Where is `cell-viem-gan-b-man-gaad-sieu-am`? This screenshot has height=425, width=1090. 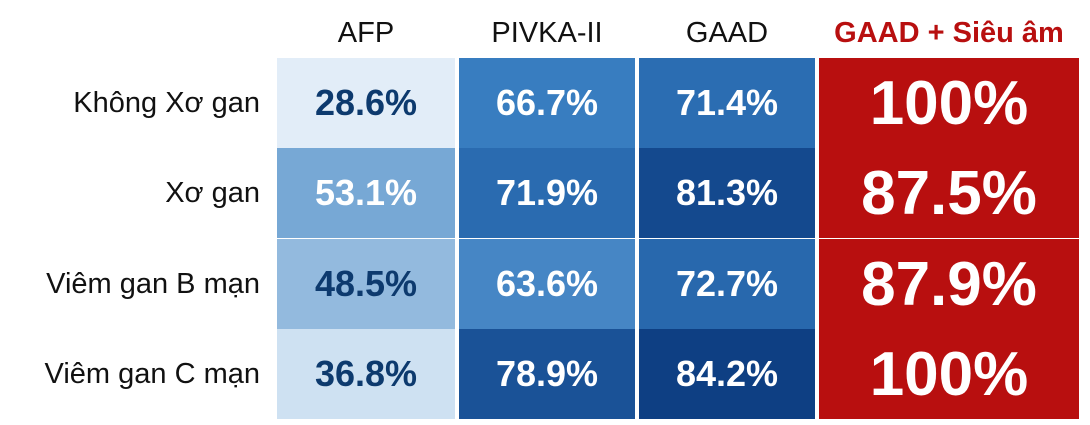
cell-viem-gan-b-man-gaad-sieu-am is located at coordinates (949, 284).